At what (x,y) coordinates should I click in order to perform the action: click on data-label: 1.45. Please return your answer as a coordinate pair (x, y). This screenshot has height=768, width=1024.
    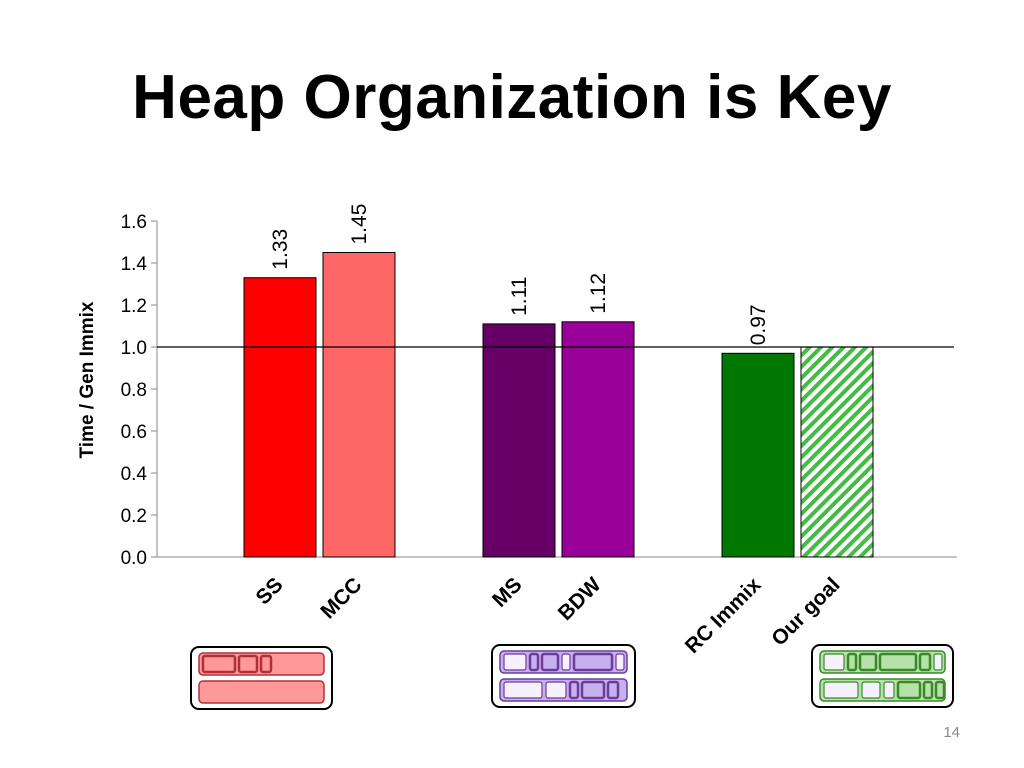
    Looking at the image, I should click on (359, 224).